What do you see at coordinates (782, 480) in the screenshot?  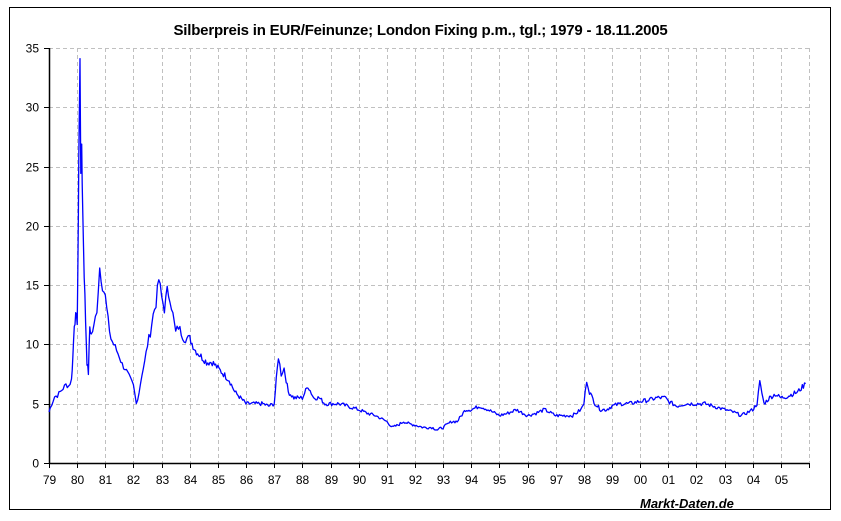 I see `x-tick-label: 05` at bounding box center [782, 480].